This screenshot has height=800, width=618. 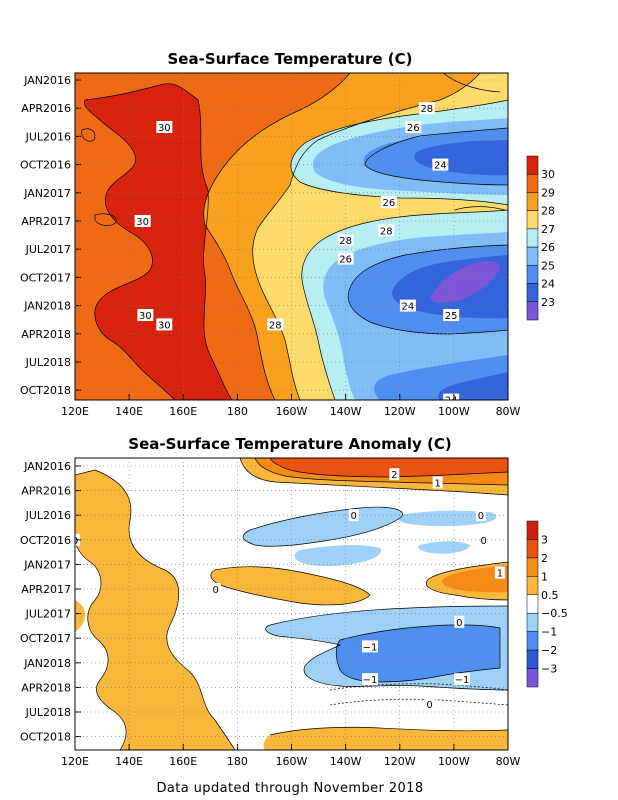 What do you see at coordinates (47, 306) in the screenshot?
I see `sst-y-tick-label: JAN2018` at bounding box center [47, 306].